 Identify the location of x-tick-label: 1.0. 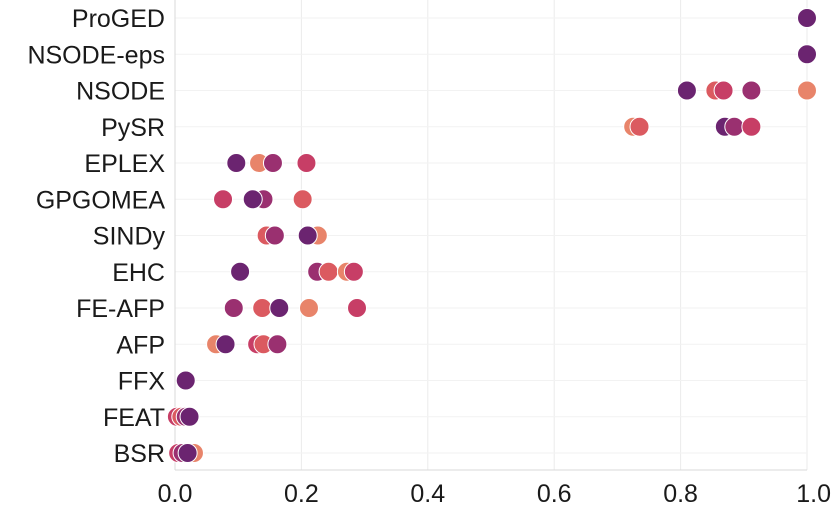
(813, 493).